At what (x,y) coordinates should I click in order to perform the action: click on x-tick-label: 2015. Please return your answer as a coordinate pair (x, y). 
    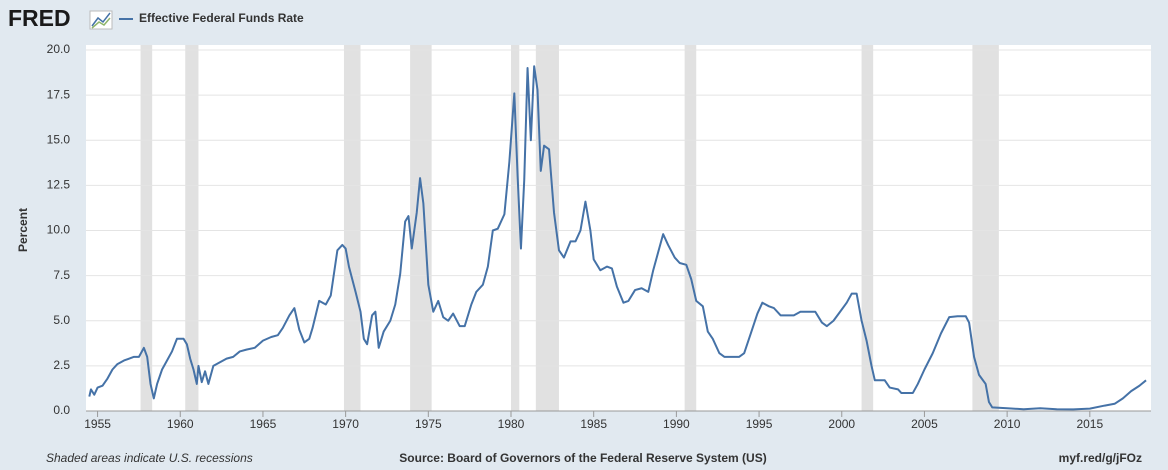
    Looking at the image, I should click on (1089, 424).